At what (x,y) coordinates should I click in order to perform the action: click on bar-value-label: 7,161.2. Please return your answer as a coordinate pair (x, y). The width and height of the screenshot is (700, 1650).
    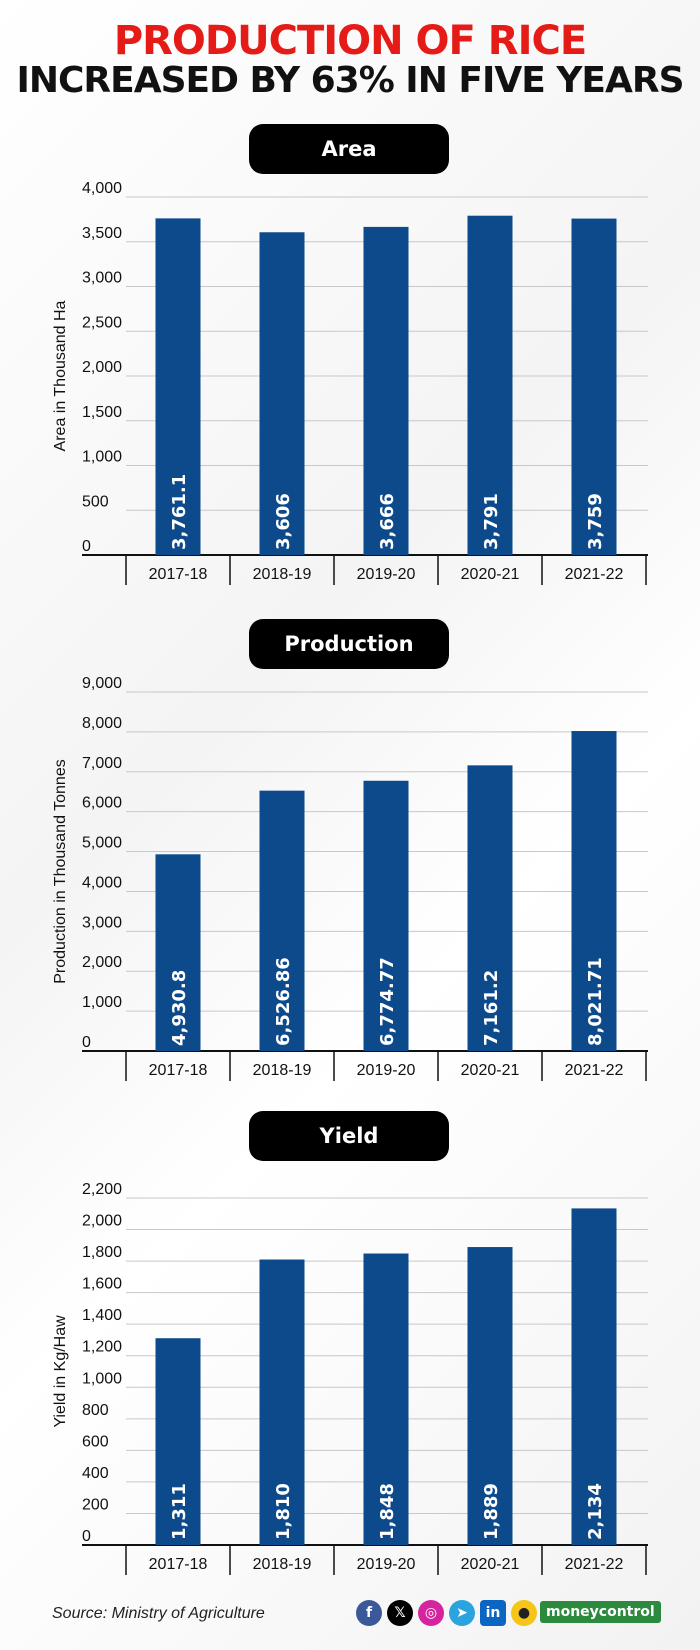
    Looking at the image, I should click on (491, 1008).